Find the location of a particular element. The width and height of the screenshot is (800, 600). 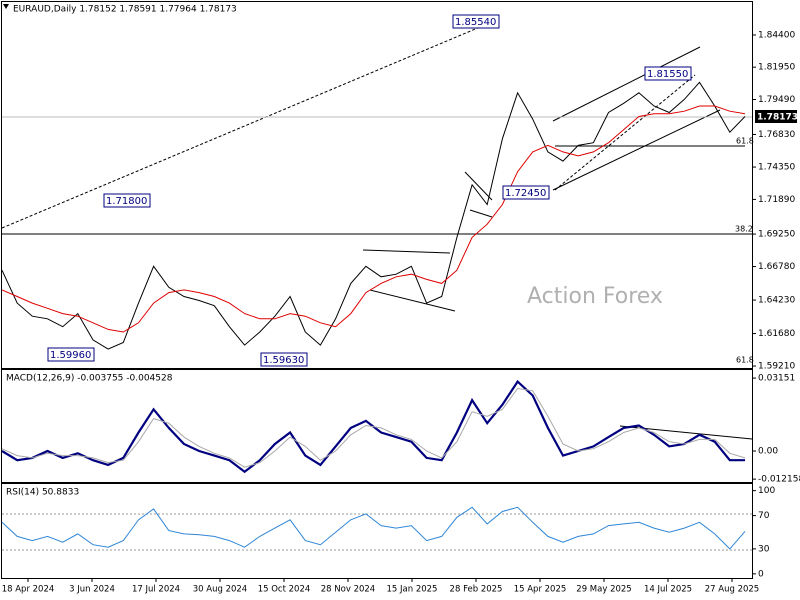

y-tick-label: 1.71890 is located at coordinates (776, 200).